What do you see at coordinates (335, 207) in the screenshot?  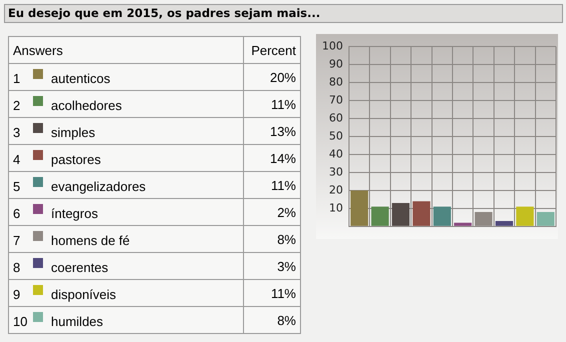 I see `y-tick-label: 10` at bounding box center [335, 207].